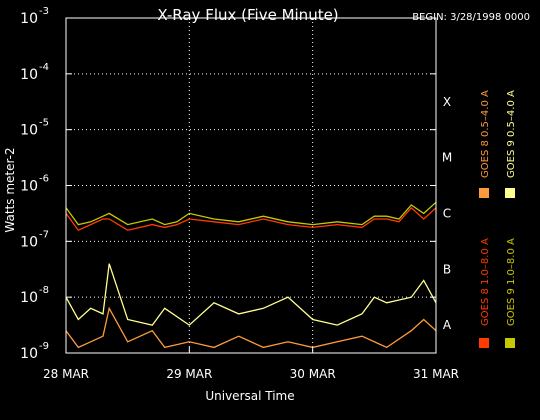 The width and height of the screenshot is (540, 420). Describe the element at coordinates (44, 123) in the screenshot. I see `y-tick-exponent: -5` at that location.